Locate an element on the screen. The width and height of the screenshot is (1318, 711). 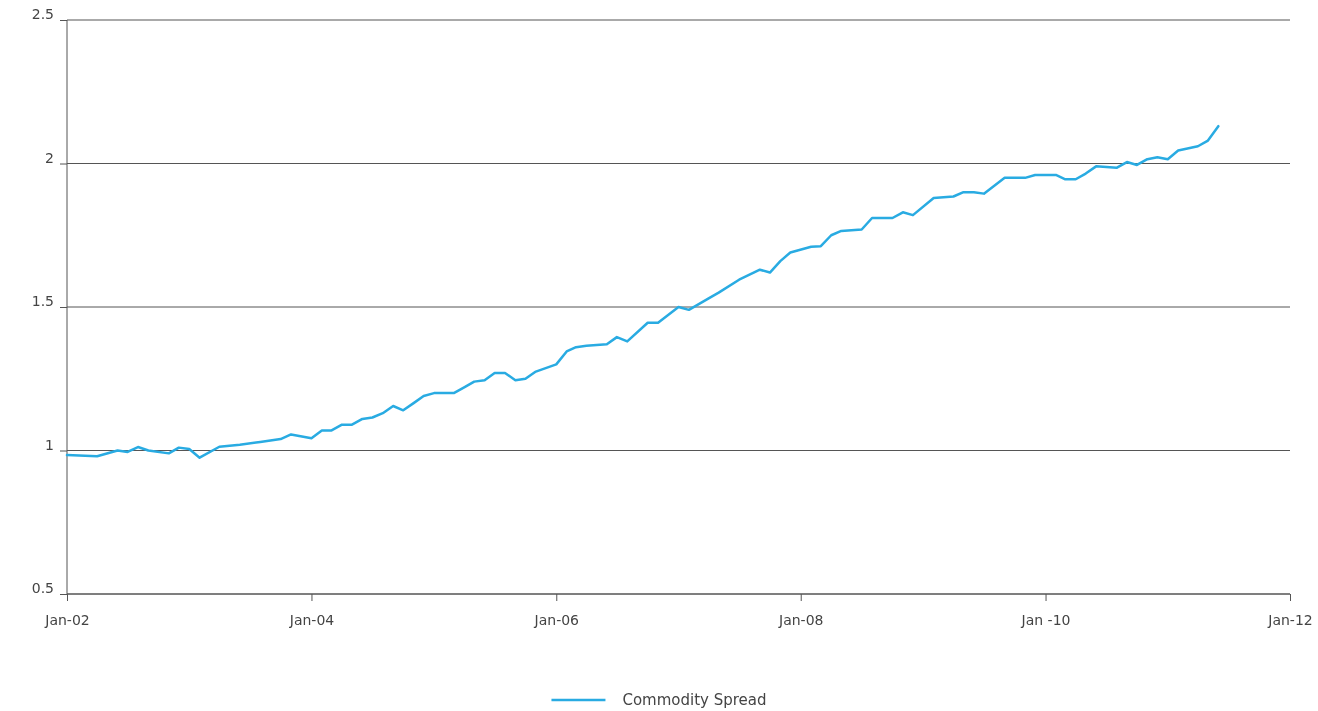
y-tick-label: 1.5 is located at coordinates (42, 301).